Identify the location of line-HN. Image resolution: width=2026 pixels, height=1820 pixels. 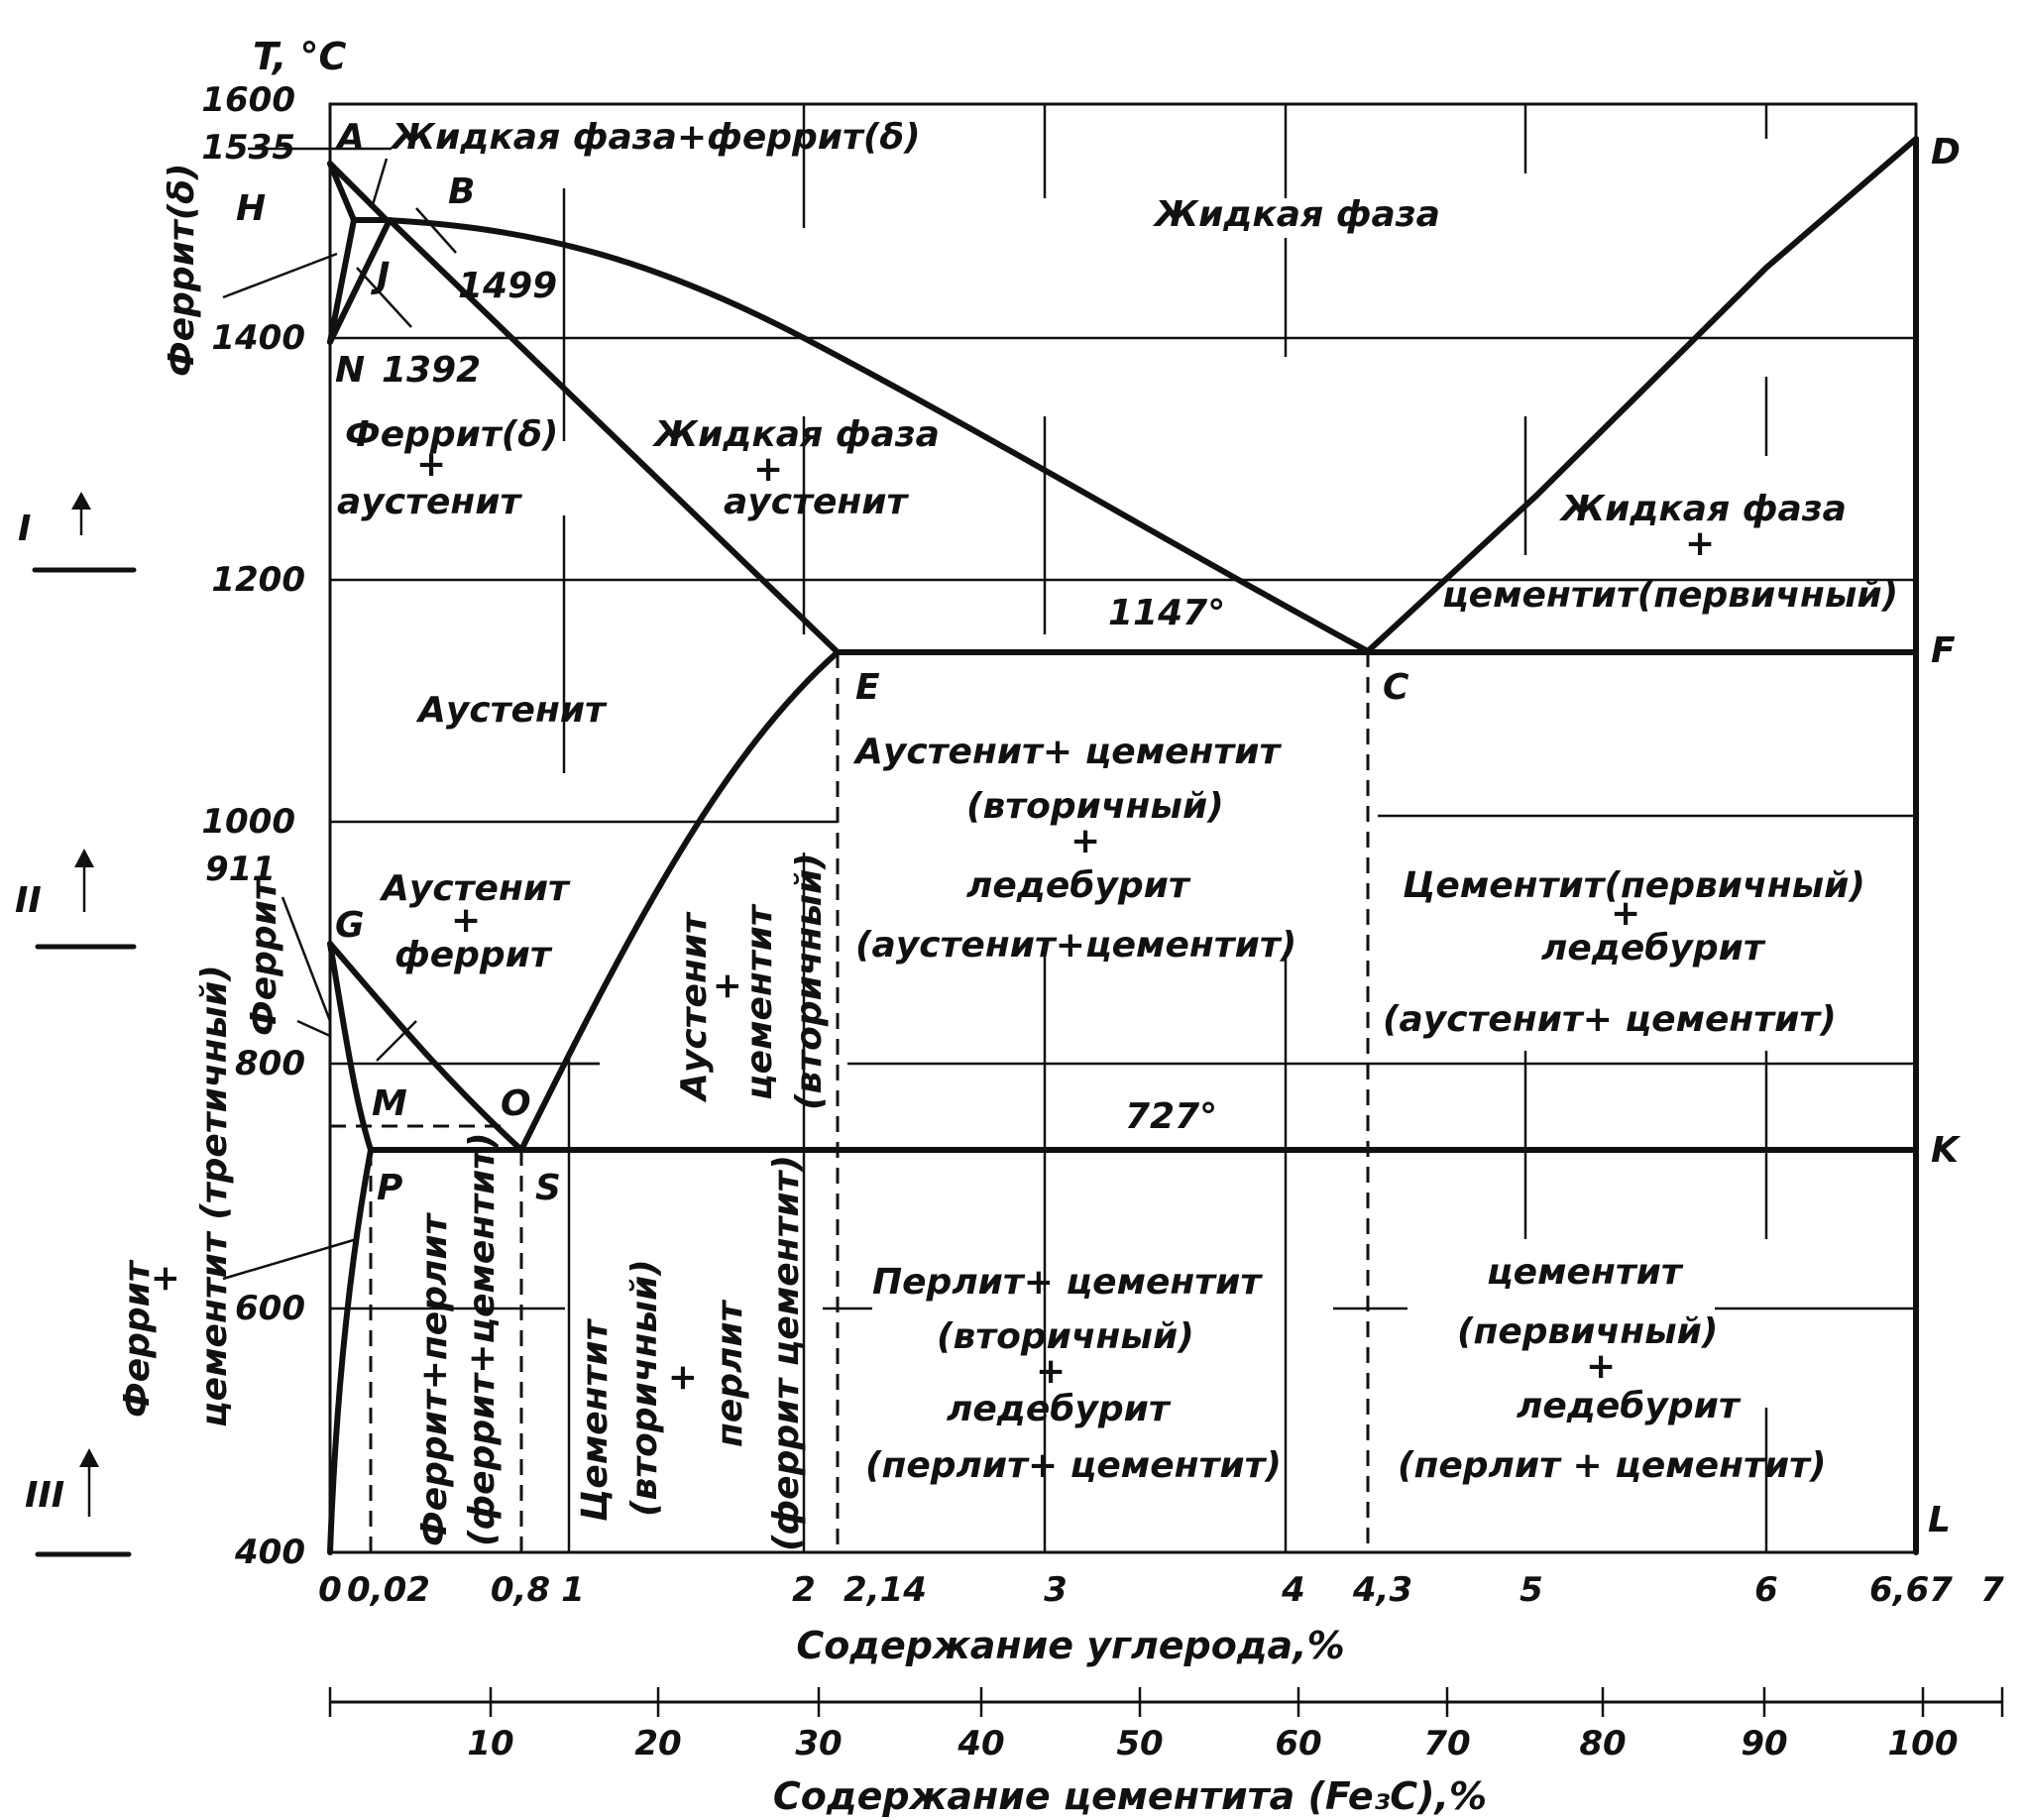
(342, 281).